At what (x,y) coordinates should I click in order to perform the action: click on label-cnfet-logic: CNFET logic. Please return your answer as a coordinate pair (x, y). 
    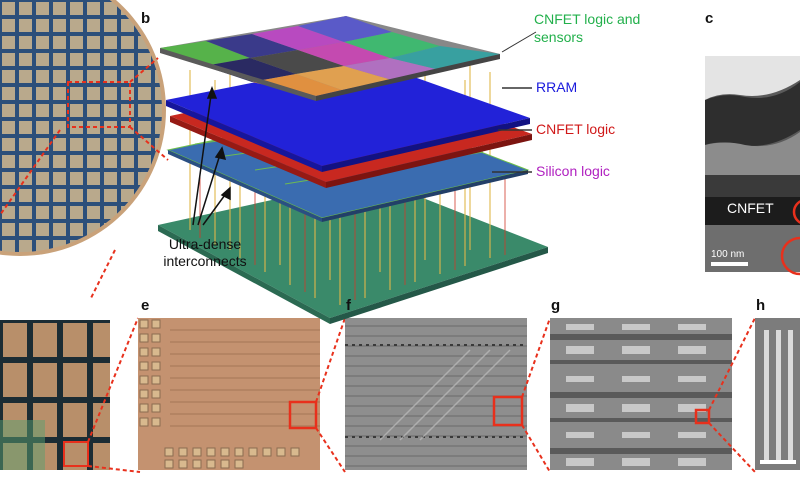
    Looking at the image, I should click on (576, 129).